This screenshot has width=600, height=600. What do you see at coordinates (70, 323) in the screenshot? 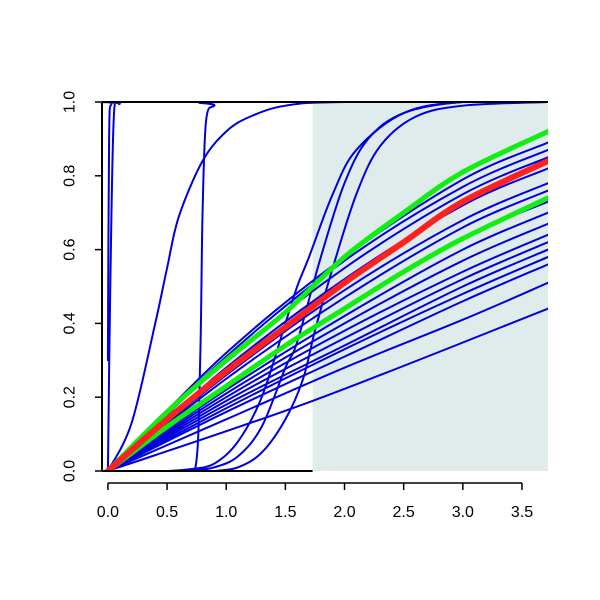
I see `y-tick-label: 0.4` at bounding box center [70, 323].